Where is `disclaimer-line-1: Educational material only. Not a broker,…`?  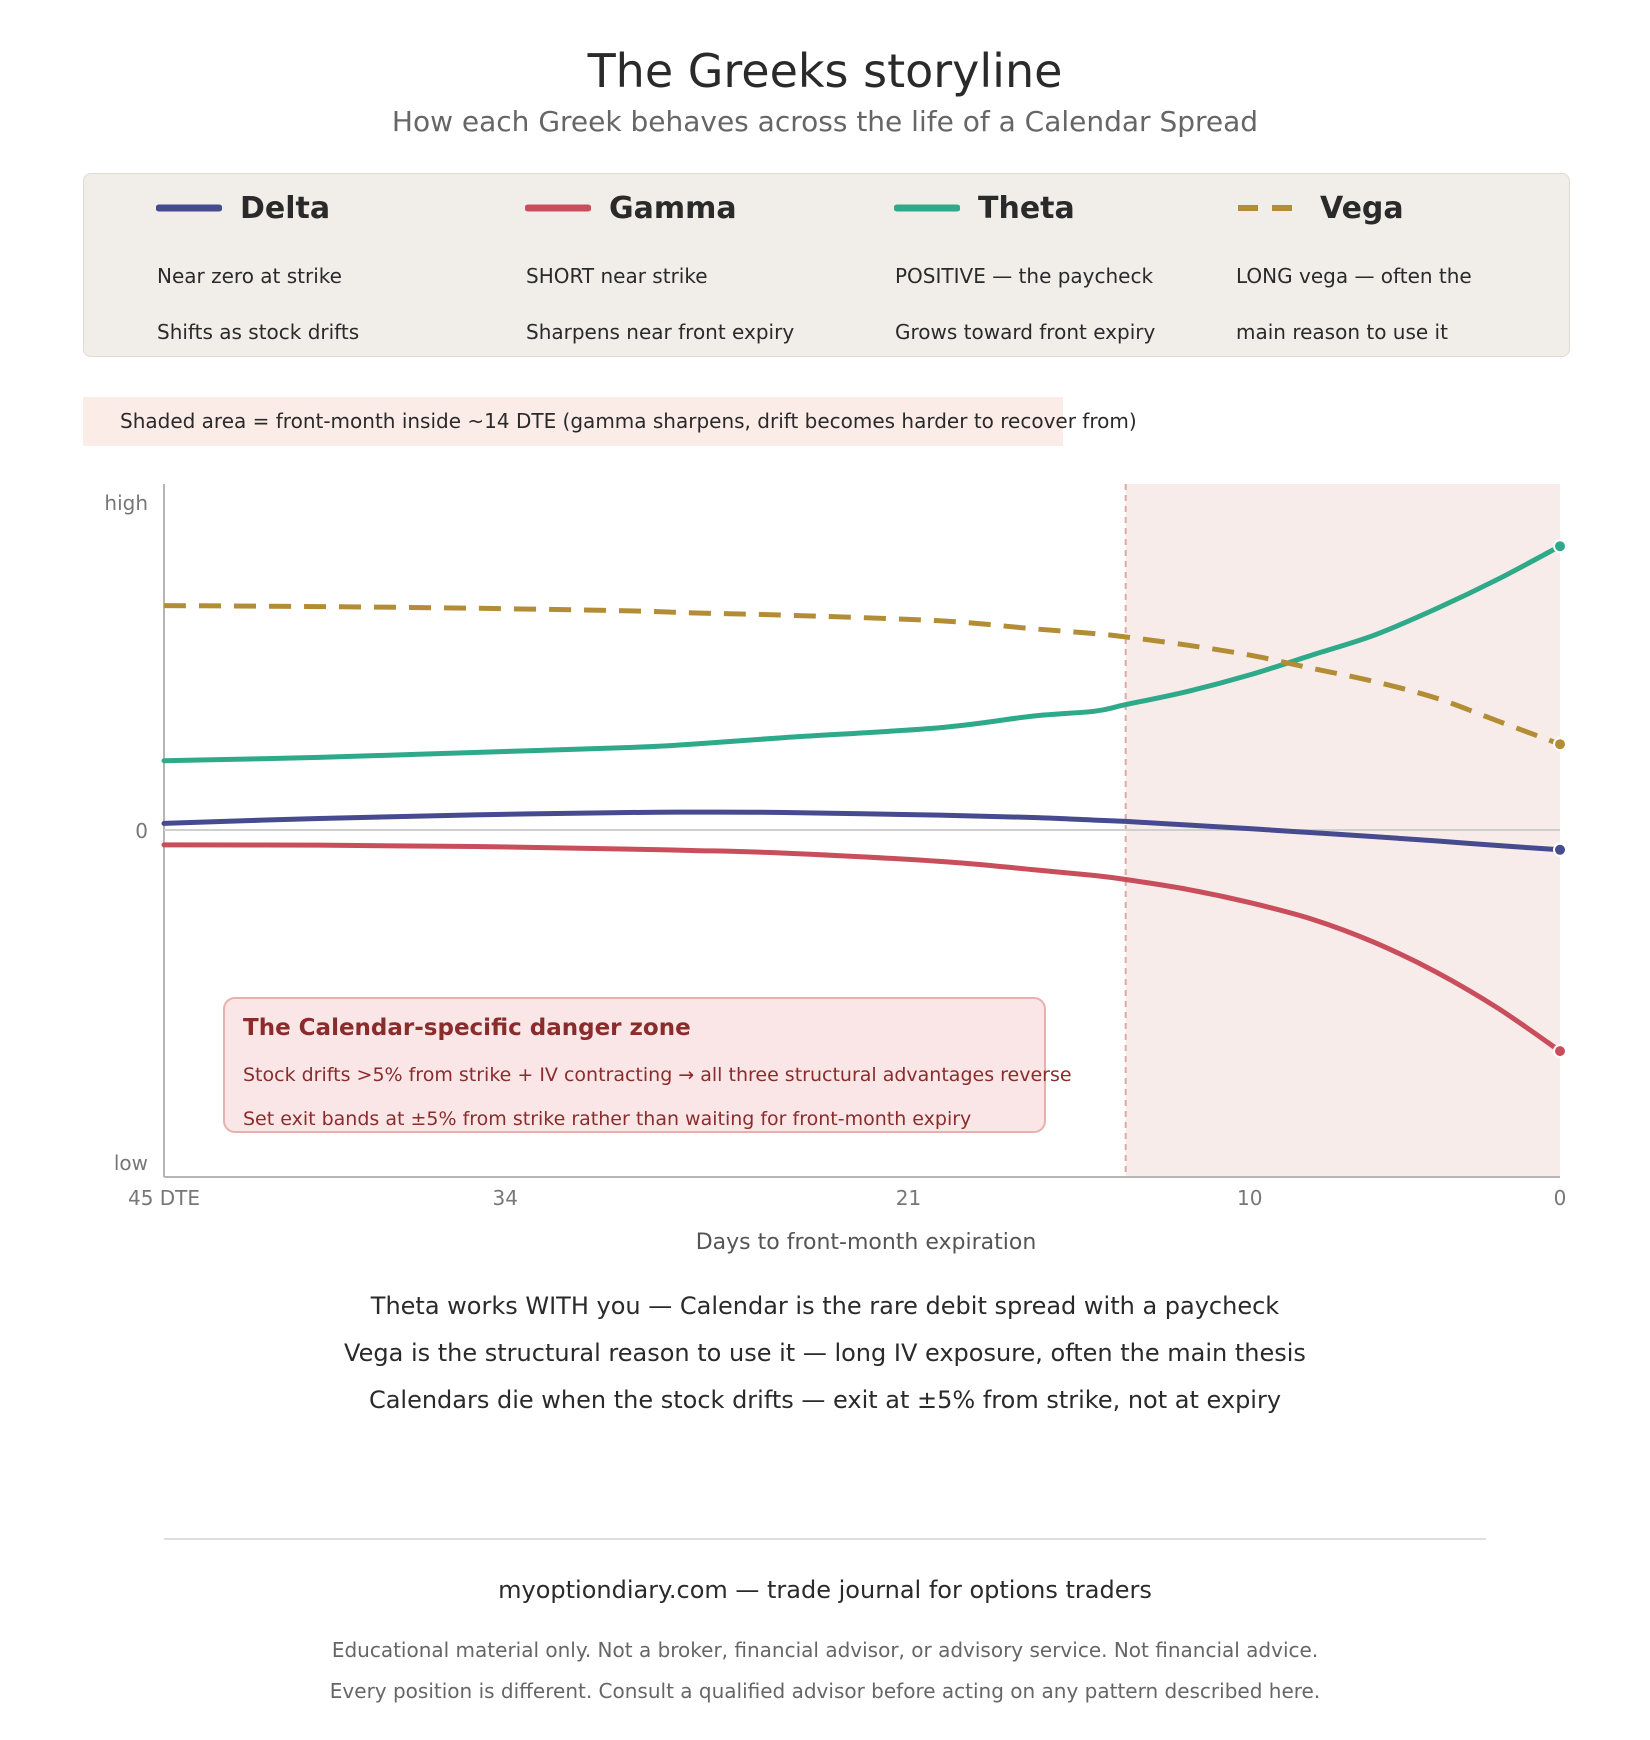
disclaimer-line-1: Educational material only. Not a broker,… is located at coordinates (825, 1650).